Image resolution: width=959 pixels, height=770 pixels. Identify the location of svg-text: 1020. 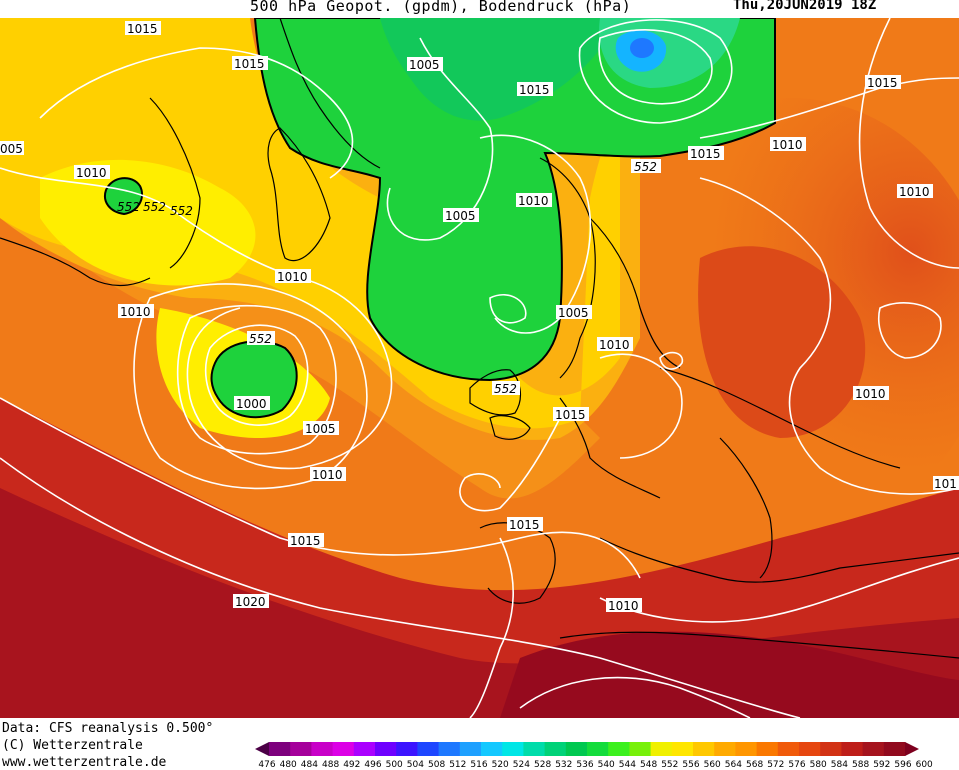
(250, 602).